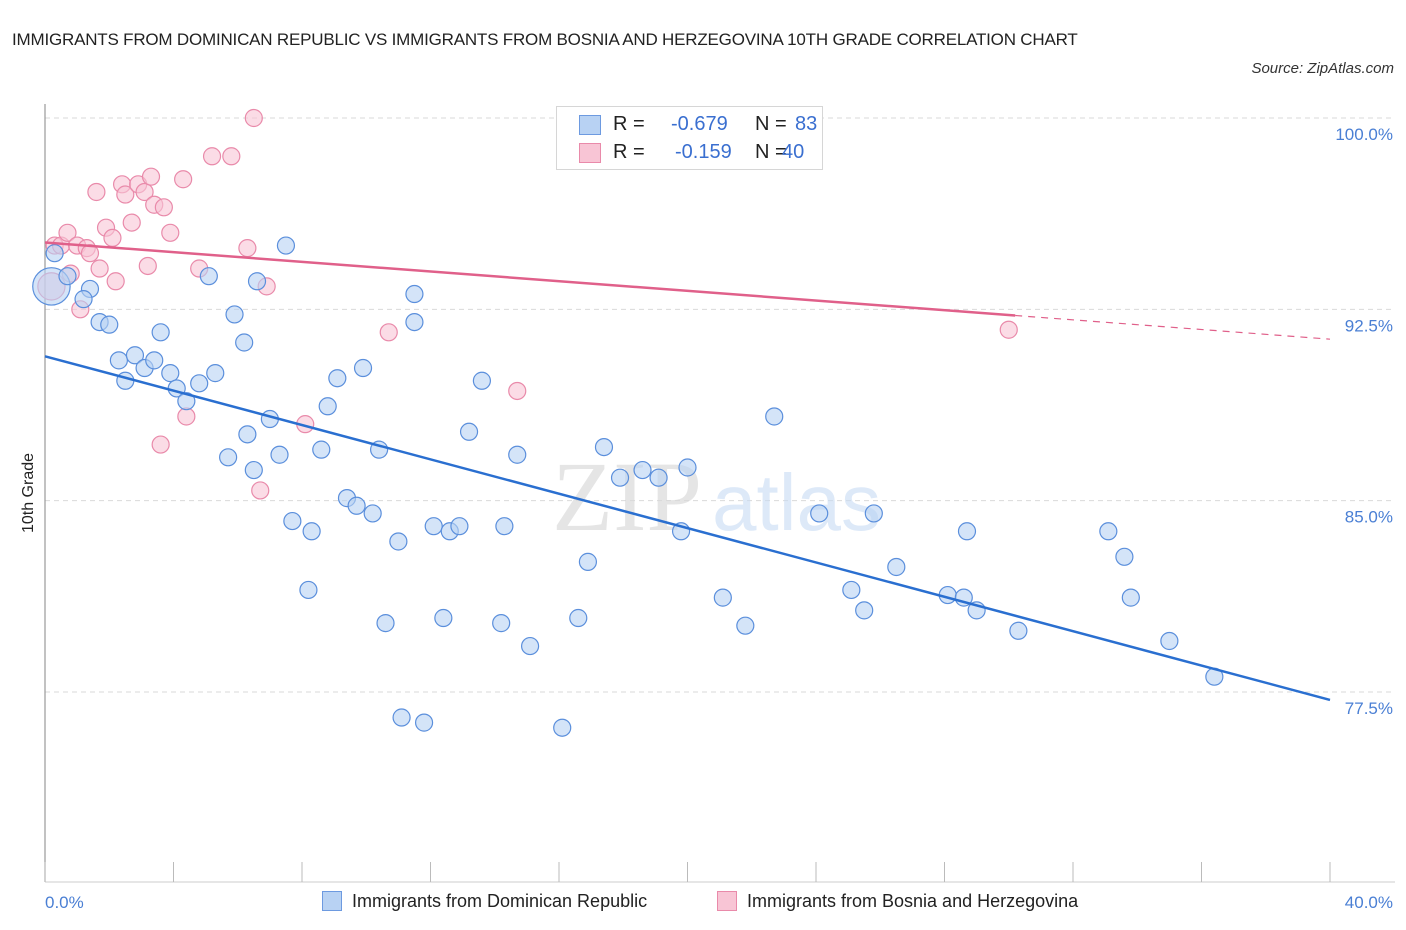  Describe the element at coordinates (28, 493) in the screenshot. I see `y-axis-title: 10th Grade` at that location.